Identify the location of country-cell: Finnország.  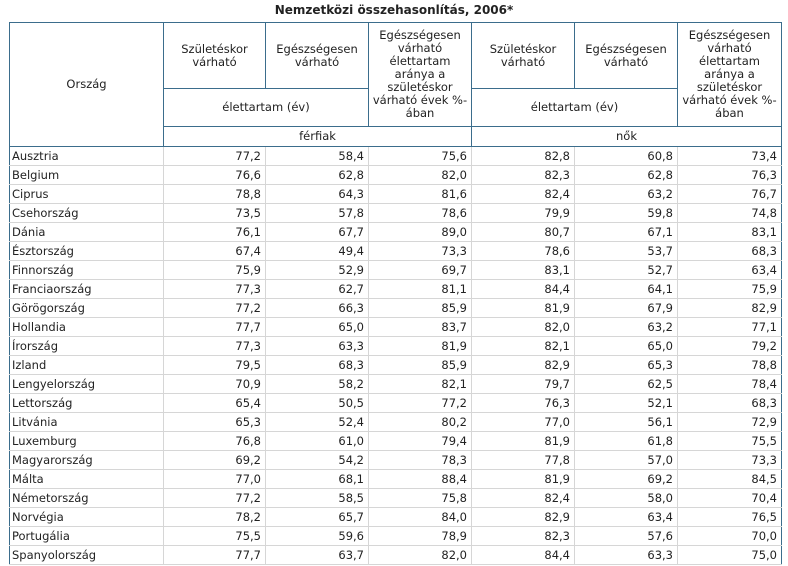
(86, 270).